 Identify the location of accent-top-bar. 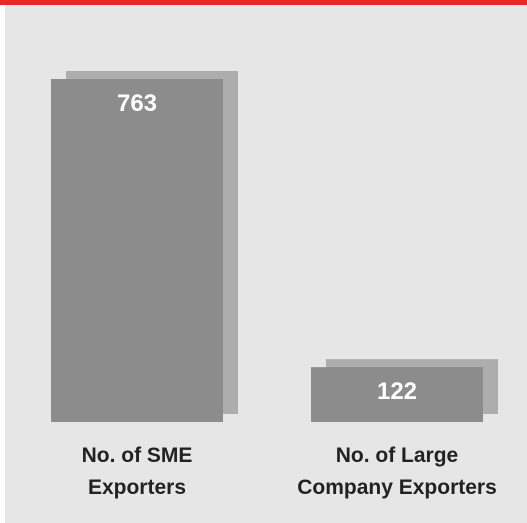
(263, 2).